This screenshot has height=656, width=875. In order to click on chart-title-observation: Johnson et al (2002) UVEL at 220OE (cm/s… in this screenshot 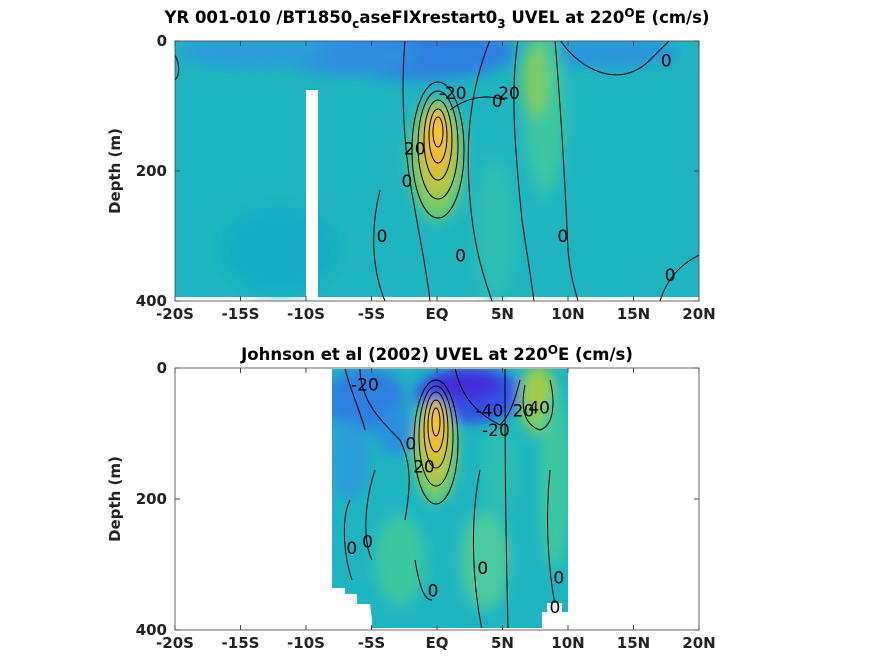, I will do `click(436, 353)`.